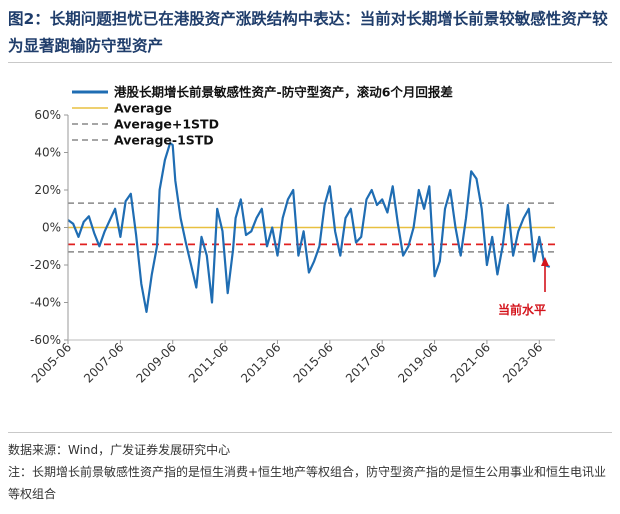 Image resolution: width=620 pixels, height=514 pixels. What do you see at coordinates (47, 115) in the screenshot?
I see `y-tick-label: 60%` at bounding box center [47, 115].